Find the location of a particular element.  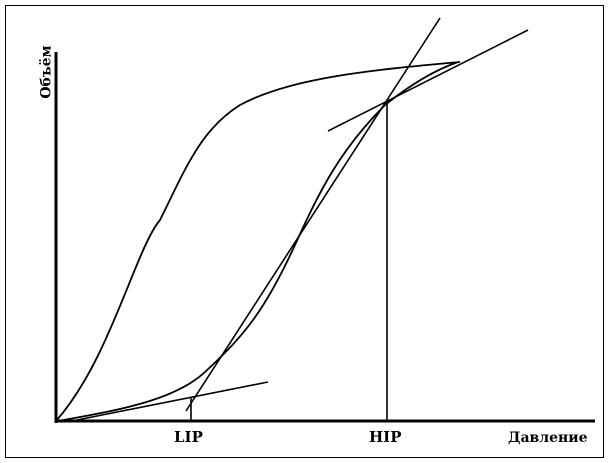

lower-tangent-line is located at coordinates (170, 401).